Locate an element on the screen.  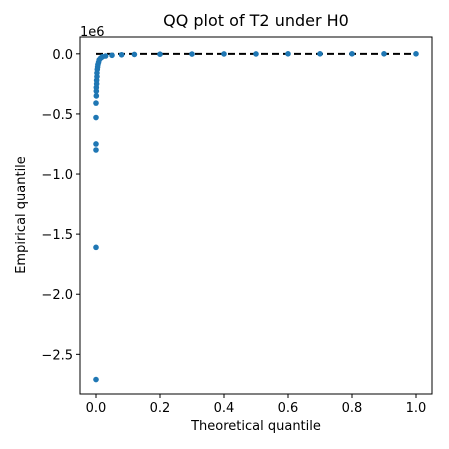
y-tick-label: −1.0 is located at coordinates (57, 175).